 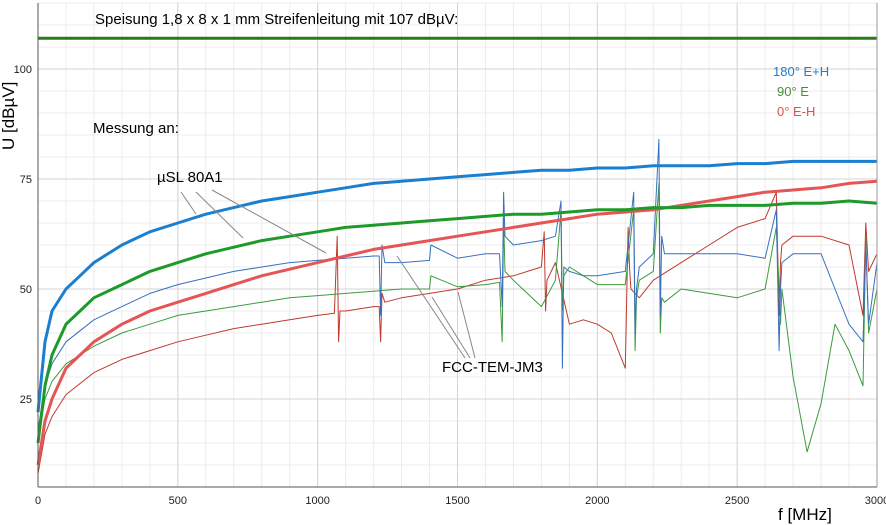 I want to click on annotation-probe-b: FCC-TEM-JM3, so click(x=492, y=367).